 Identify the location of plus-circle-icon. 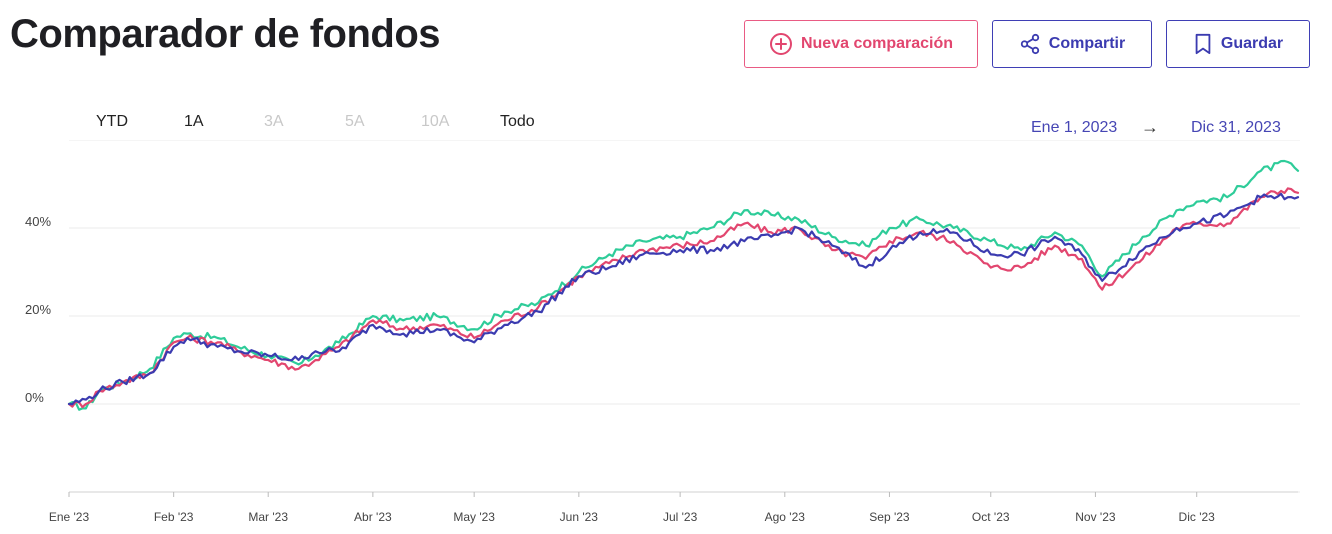
(781, 44).